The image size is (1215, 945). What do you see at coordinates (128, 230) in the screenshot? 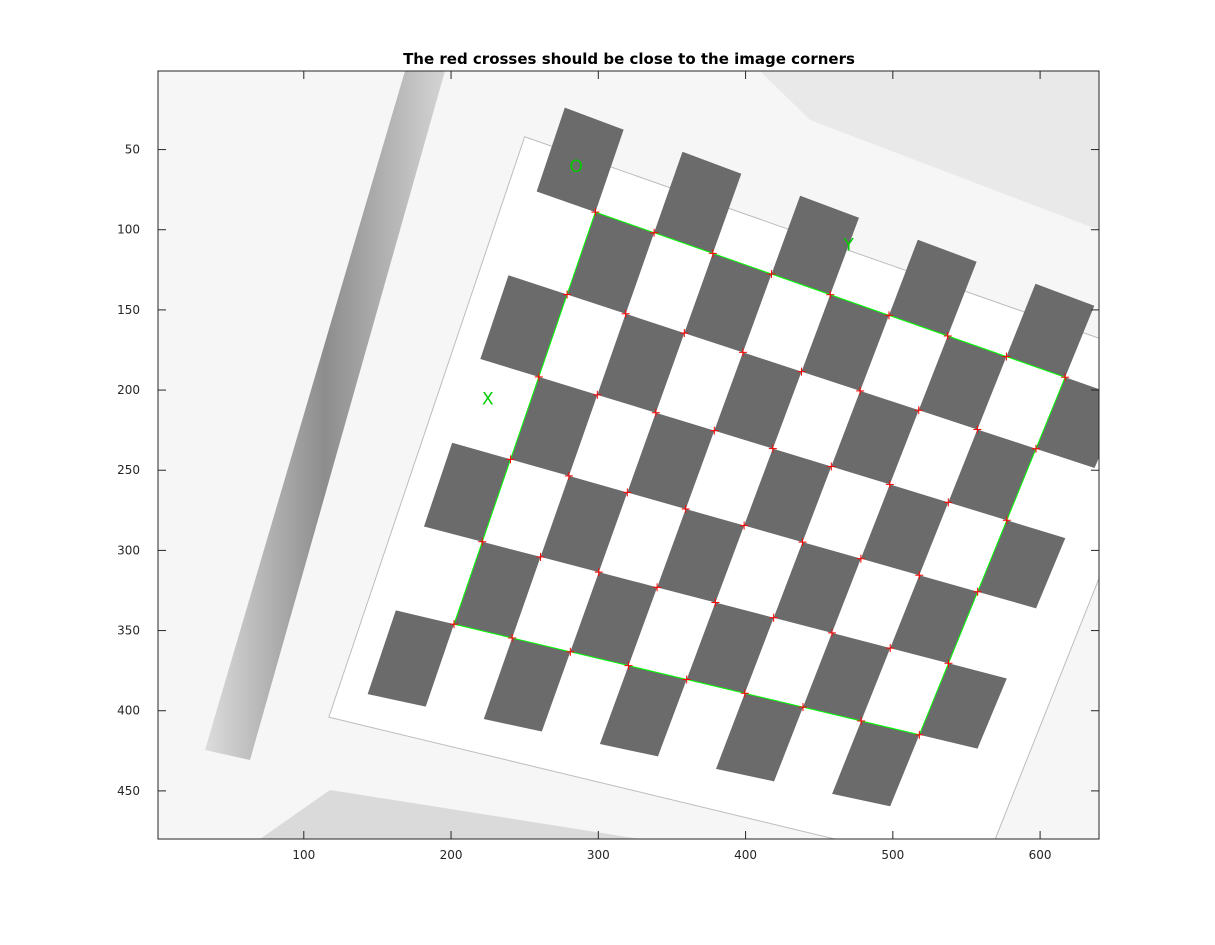
I see `y-tick-label: 100` at bounding box center [128, 230].